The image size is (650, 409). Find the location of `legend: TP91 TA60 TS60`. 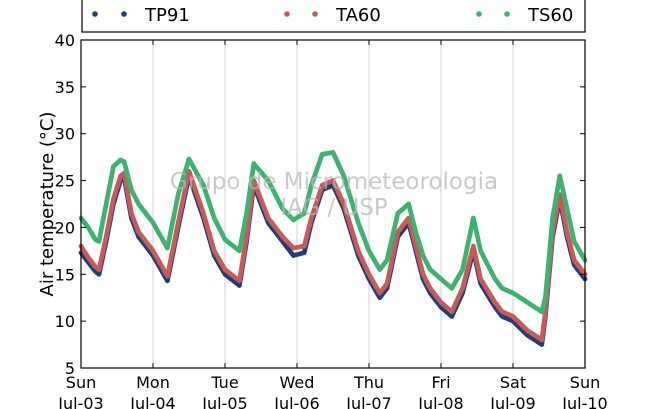

legend: TP91 TA60 TS60 is located at coordinates (333, 16).